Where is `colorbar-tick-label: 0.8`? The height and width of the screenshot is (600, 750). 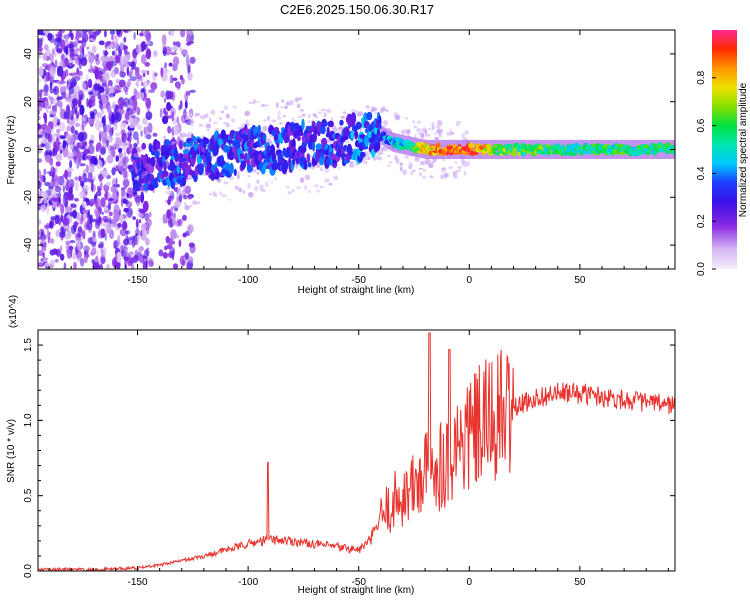
colorbar-tick-label: 0.8 is located at coordinates (701, 77).